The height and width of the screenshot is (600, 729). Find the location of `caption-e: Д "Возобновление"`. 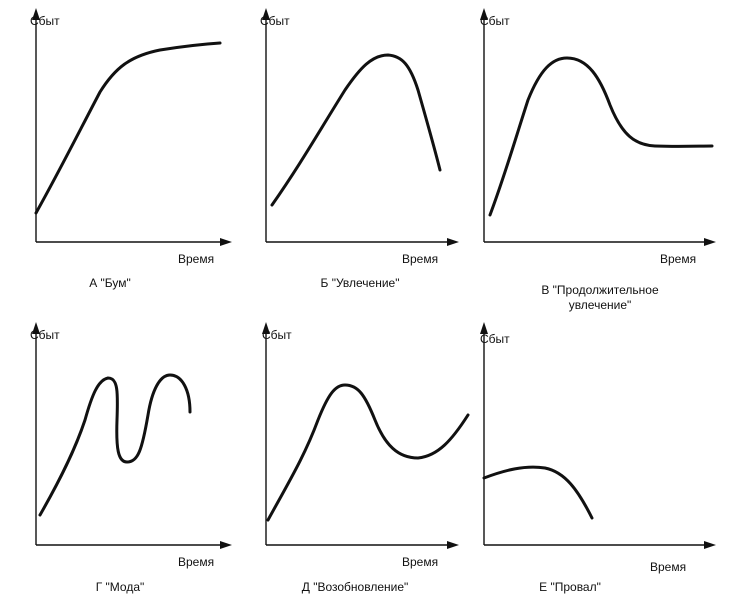

caption-e: Д "Возобновление" is located at coordinates (355, 587).